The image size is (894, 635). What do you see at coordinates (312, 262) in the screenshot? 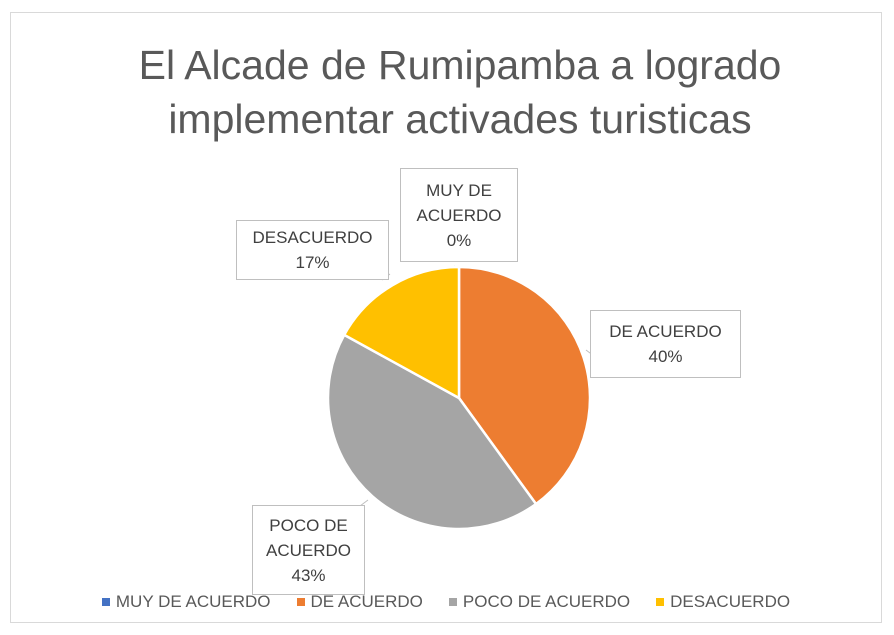
I see `data-label-value: 17%` at bounding box center [312, 262].